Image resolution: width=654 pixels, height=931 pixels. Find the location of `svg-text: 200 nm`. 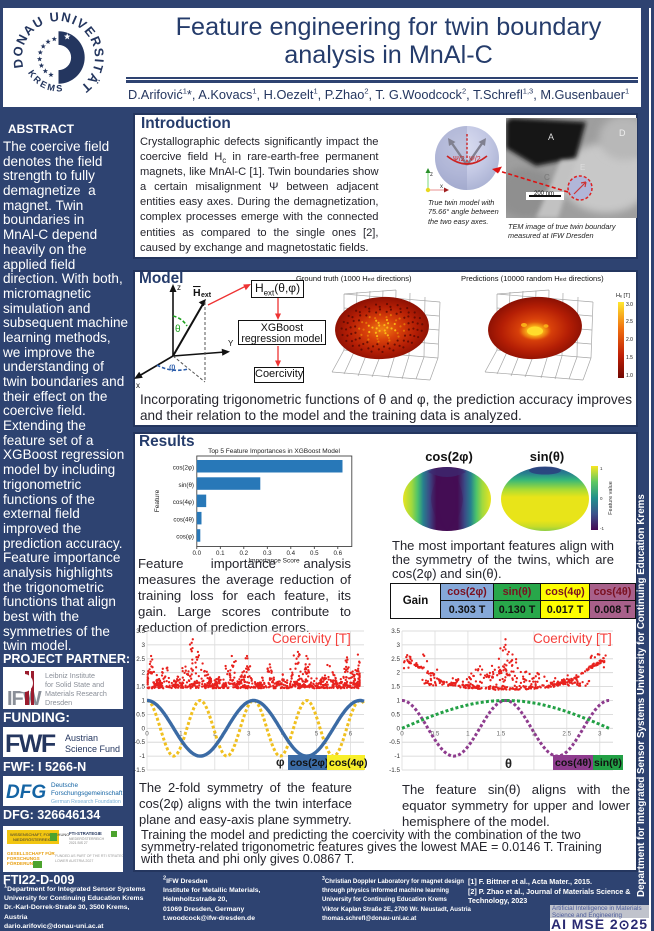

svg-text: 200 nm is located at coordinates (544, 194).